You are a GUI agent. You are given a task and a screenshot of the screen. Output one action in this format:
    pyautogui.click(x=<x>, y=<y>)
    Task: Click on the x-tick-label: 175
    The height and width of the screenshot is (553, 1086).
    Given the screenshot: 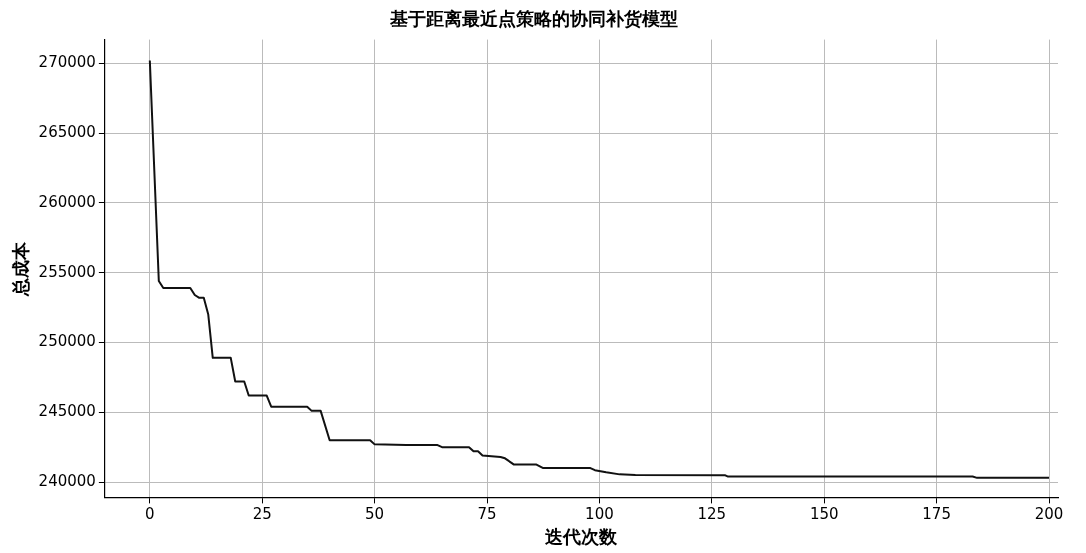 What is the action you would take?
    pyautogui.click(x=936, y=514)
    